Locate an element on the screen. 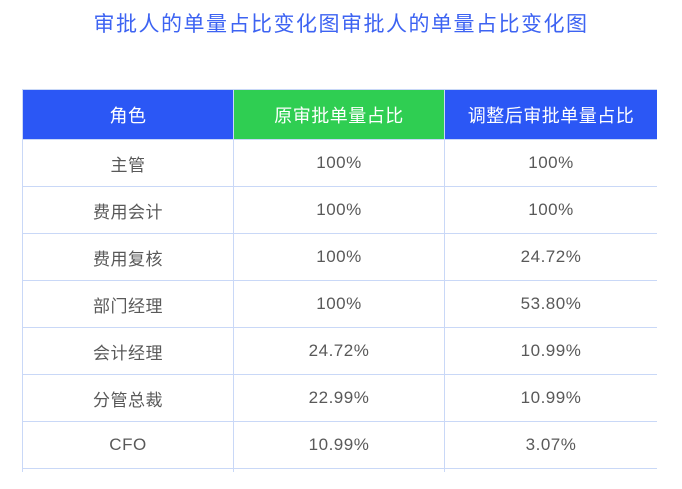 This screenshot has height=489, width=682. table-row: 主管 100% 100% is located at coordinates (339, 163).